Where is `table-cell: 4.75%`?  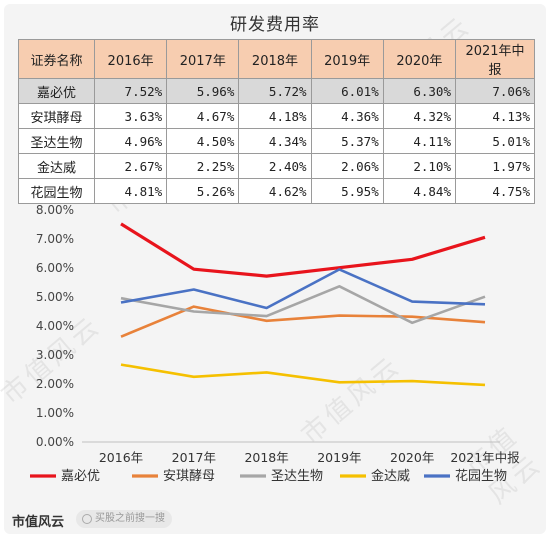 table-cell: 4.75% is located at coordinates (495, 191).